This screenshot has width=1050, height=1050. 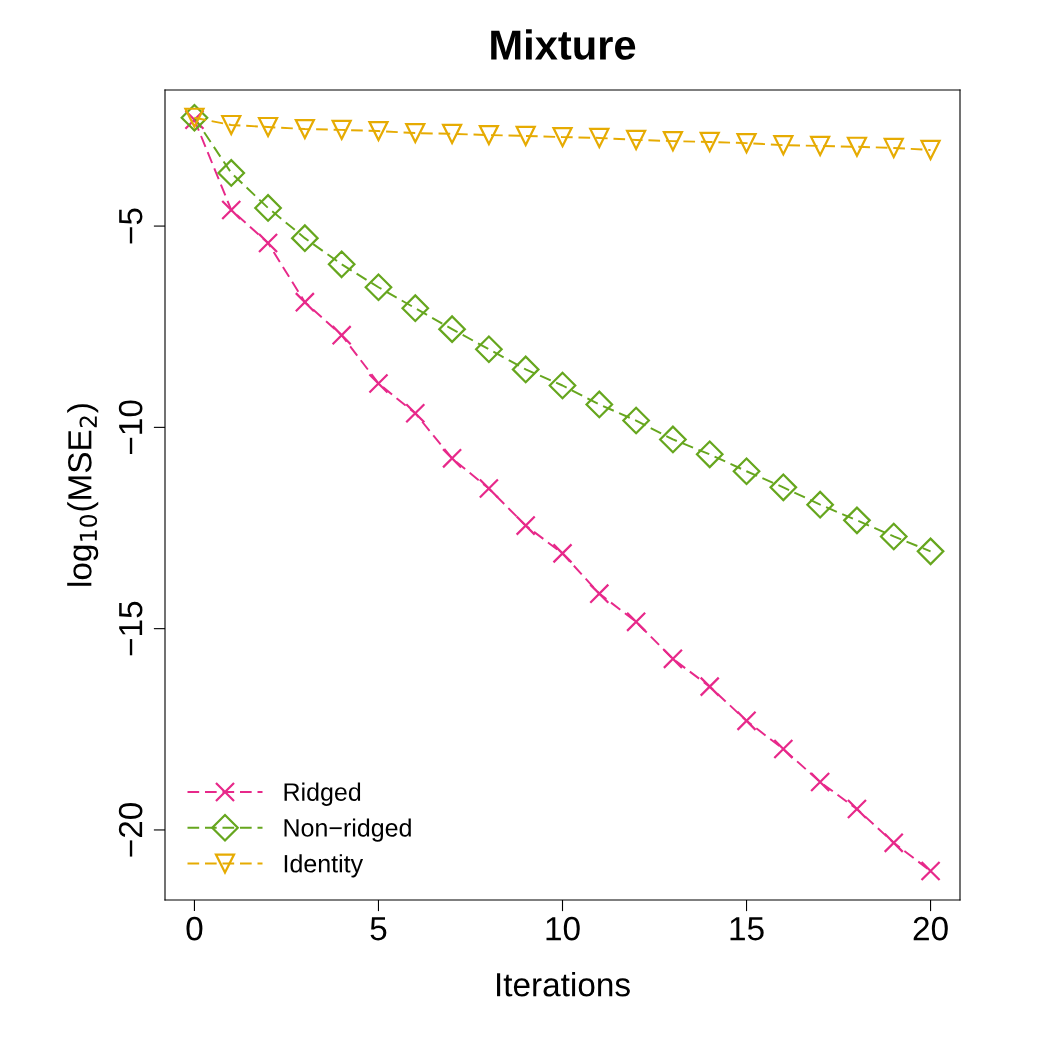 I want to click on legend-label: Identity, so click(x=324, y=866).